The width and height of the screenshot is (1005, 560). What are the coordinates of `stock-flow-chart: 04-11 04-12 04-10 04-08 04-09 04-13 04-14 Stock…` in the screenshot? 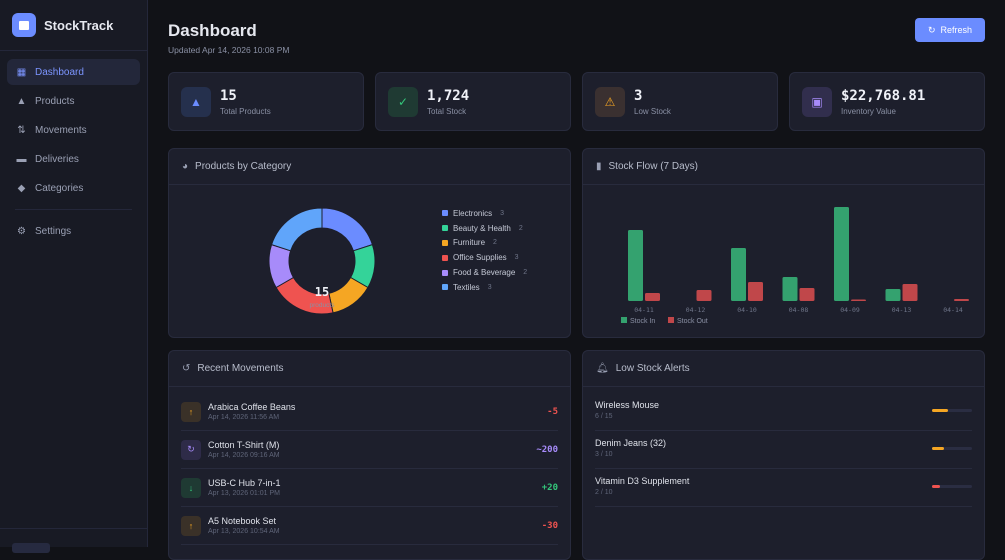 It's located at (795, 266).